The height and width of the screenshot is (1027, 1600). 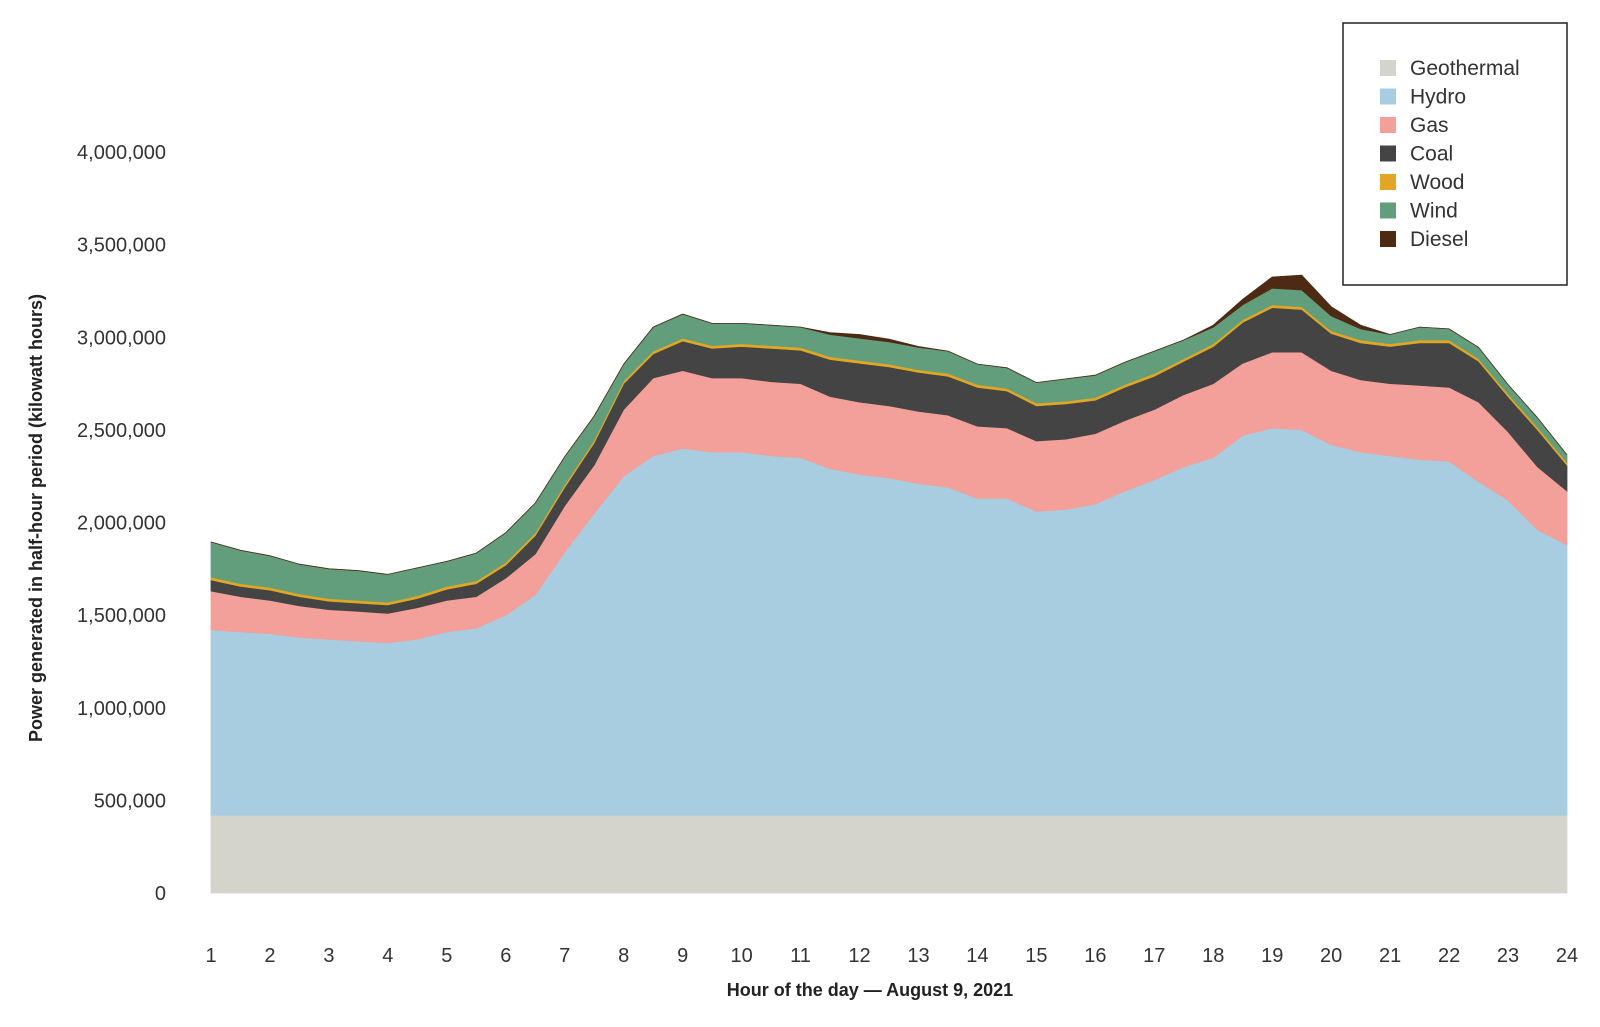 I want to click on y-tick-label: 3,000,000, so click(x=121, y=338).